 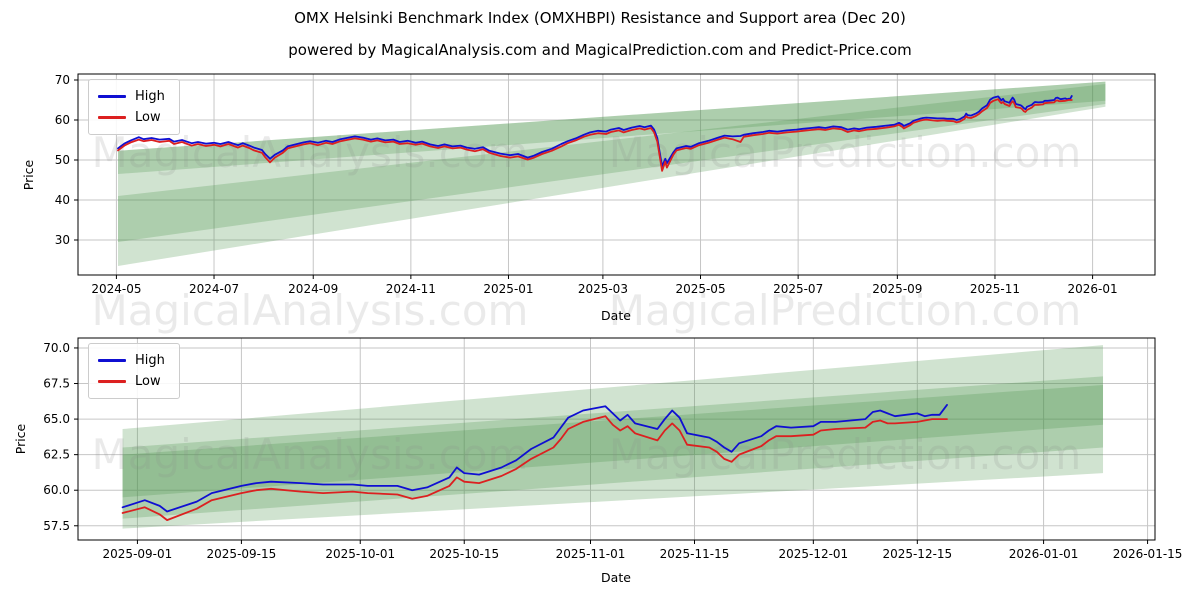 I want to click on top-chart-xlabel: Date, so click(x=616, y=315).